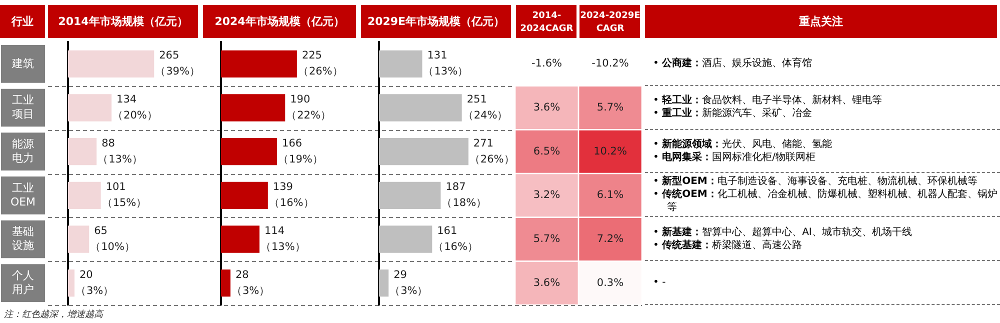 Image resolution: width=1000 pixels, height=323 pixels. I want to click on text: • 新基建：智算中心、超算中心、AI、城市轨交、机场干线, so click(782, 232).